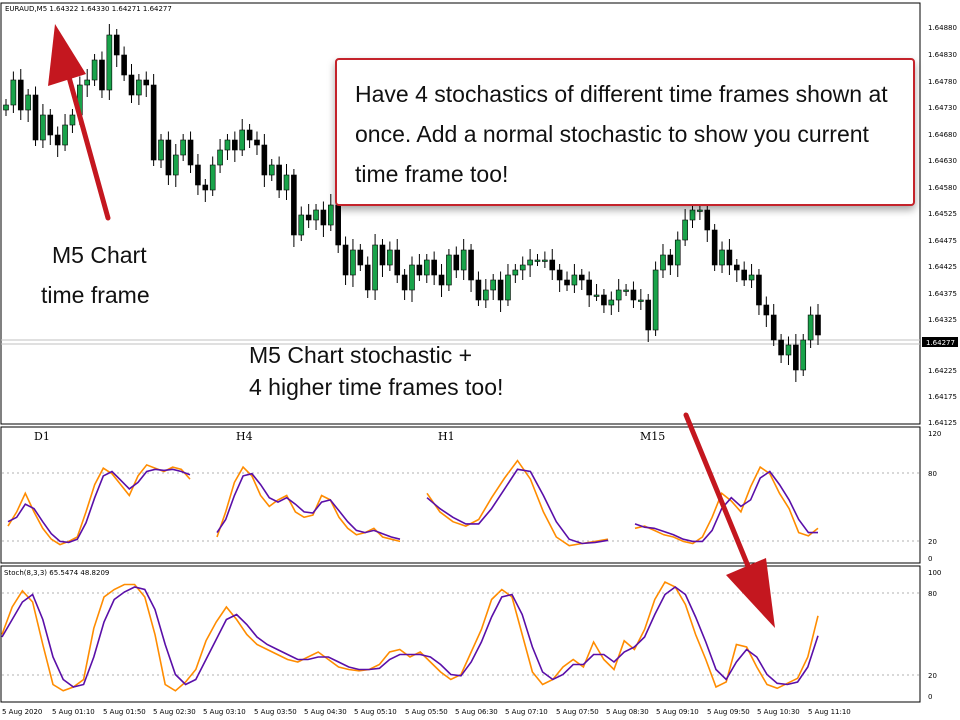 The image size is (960, 720). Describe the element at coordinates (42, 436) in the screenshot. I see `panel-label-d1: D1` at that location.